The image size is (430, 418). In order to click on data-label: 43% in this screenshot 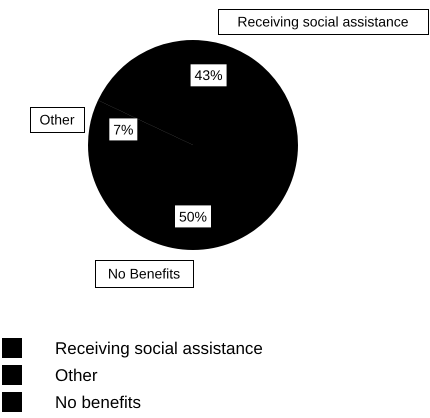, I will do `click(208, 75)`.